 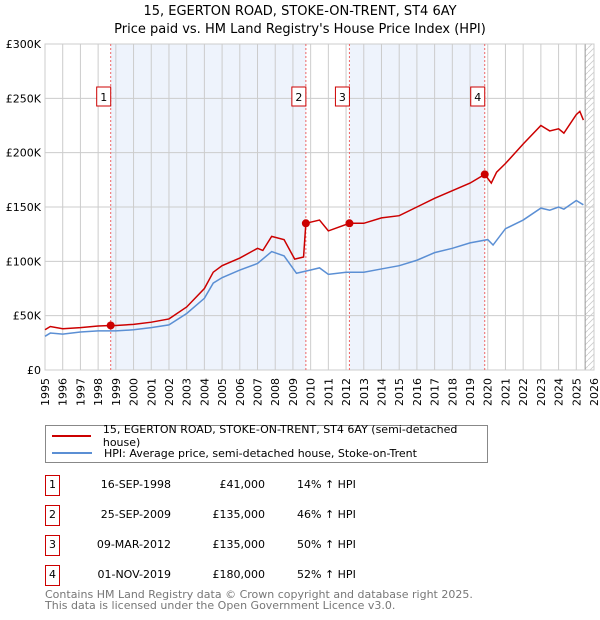 I want to click on x-tick-label: 2022, so click(x=523, y=392).